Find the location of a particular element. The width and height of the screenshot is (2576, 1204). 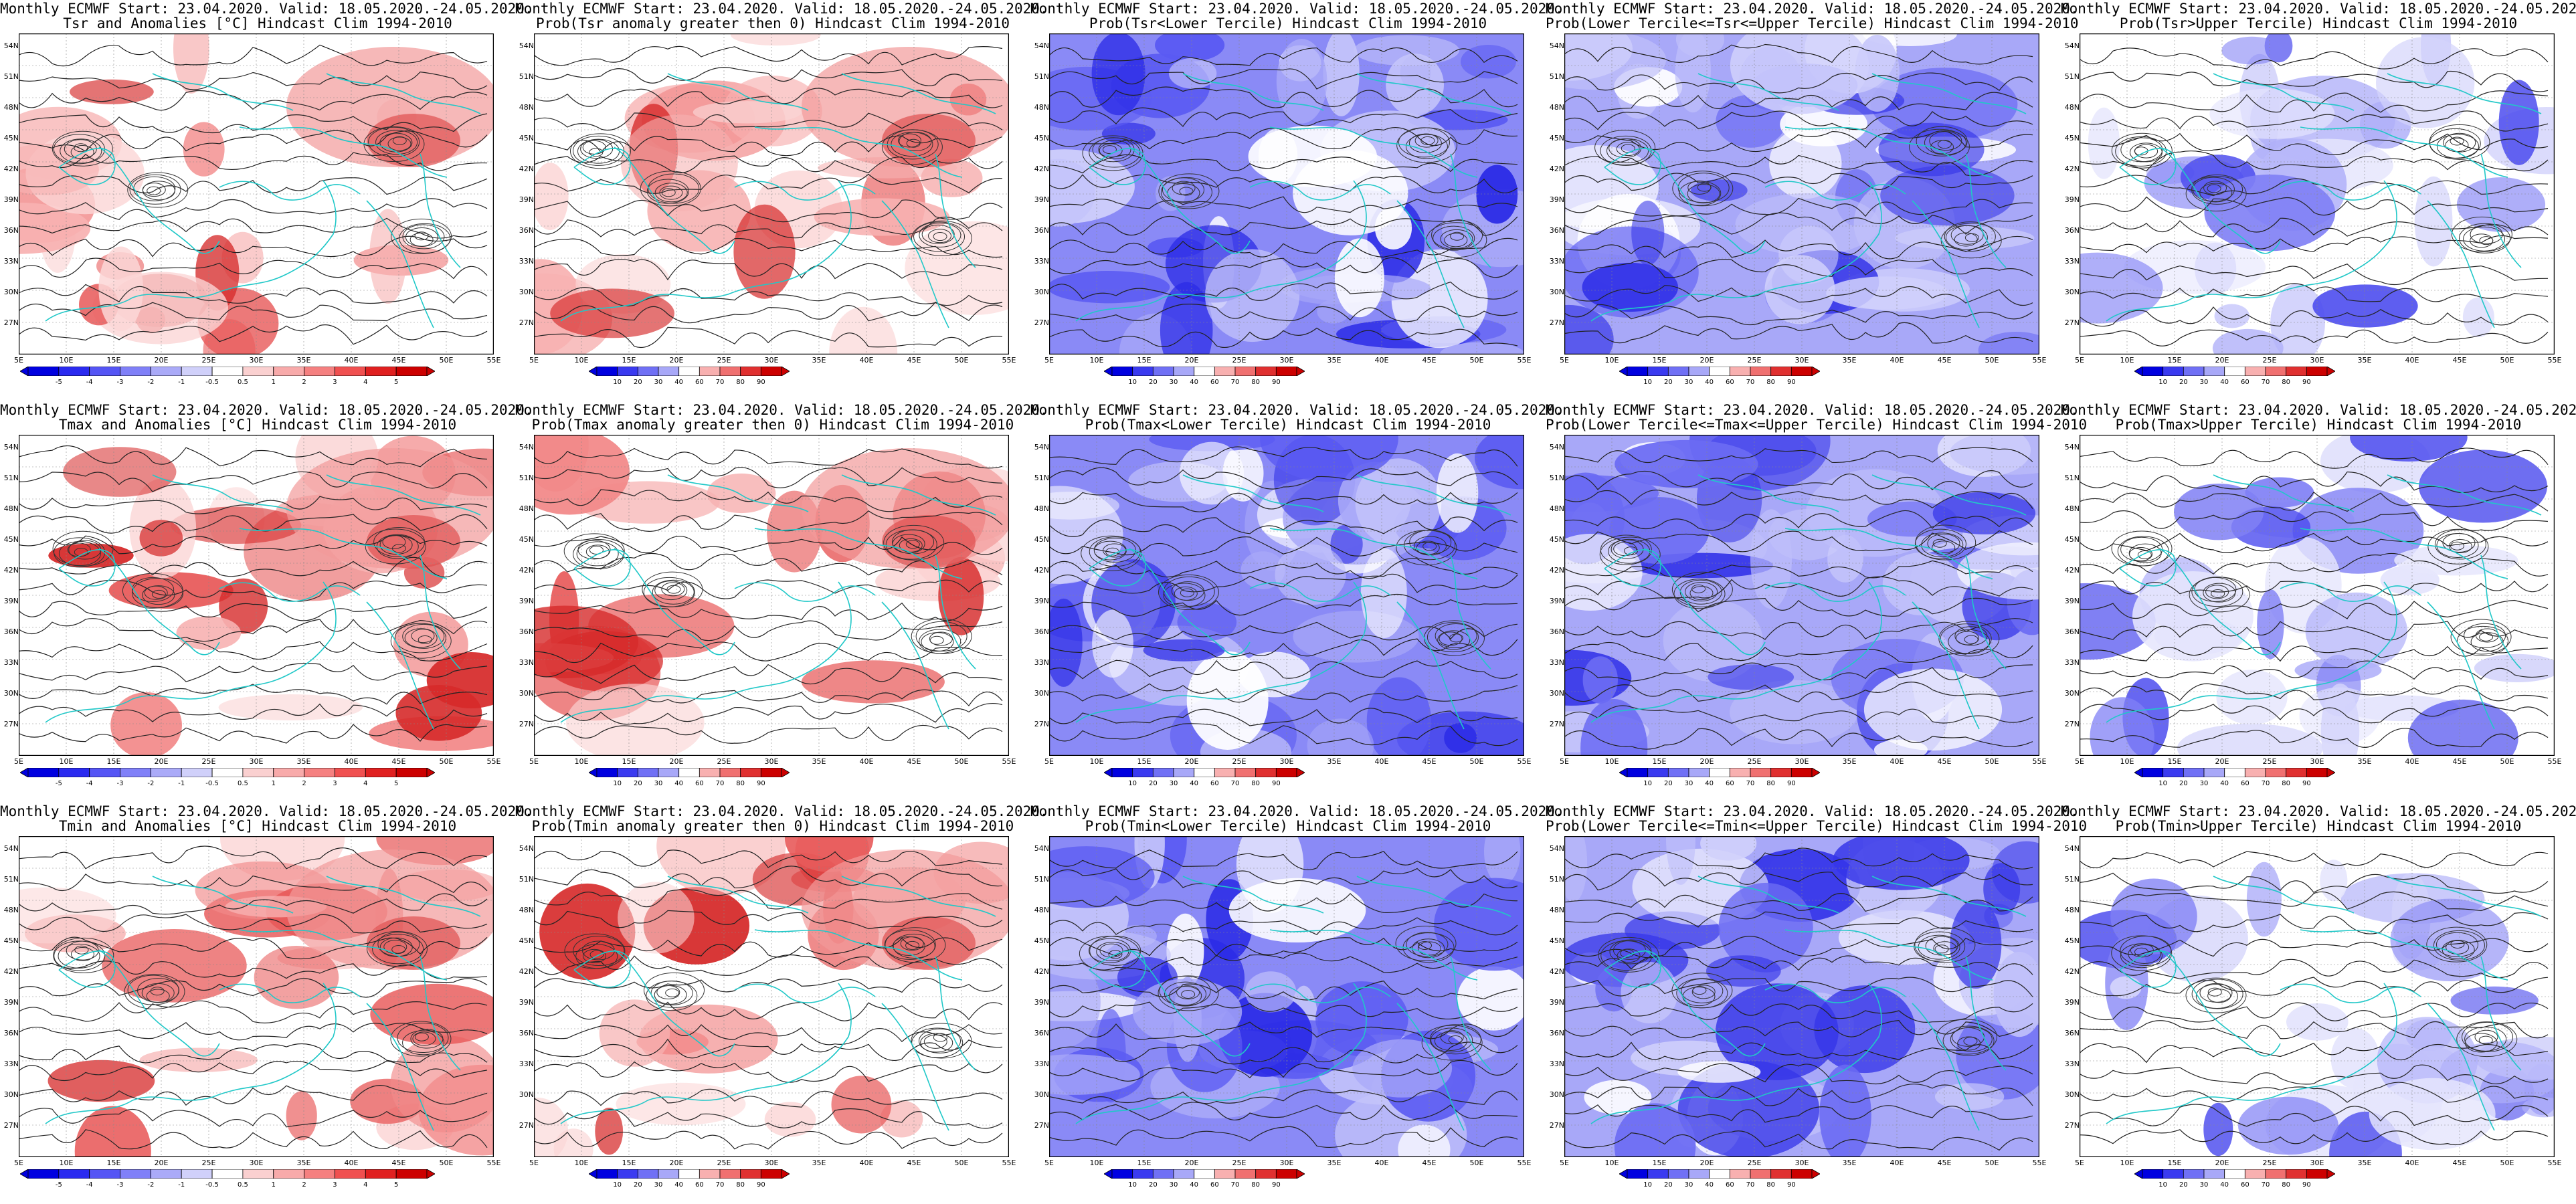

colorbar-tick-label: 0.5 is located at coordinates (242, 1185).